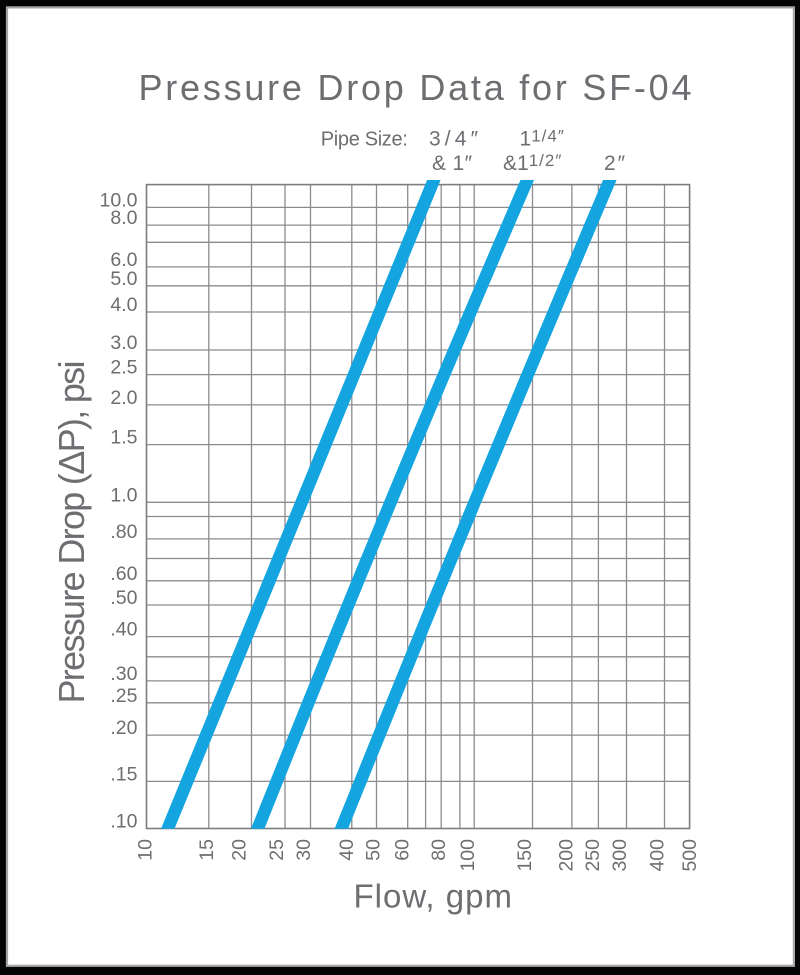 This screenshot has height=975, width=800. Describe the element at coordinates (567, 855) in the screenshot. I see `svg-text: 200` at that location.